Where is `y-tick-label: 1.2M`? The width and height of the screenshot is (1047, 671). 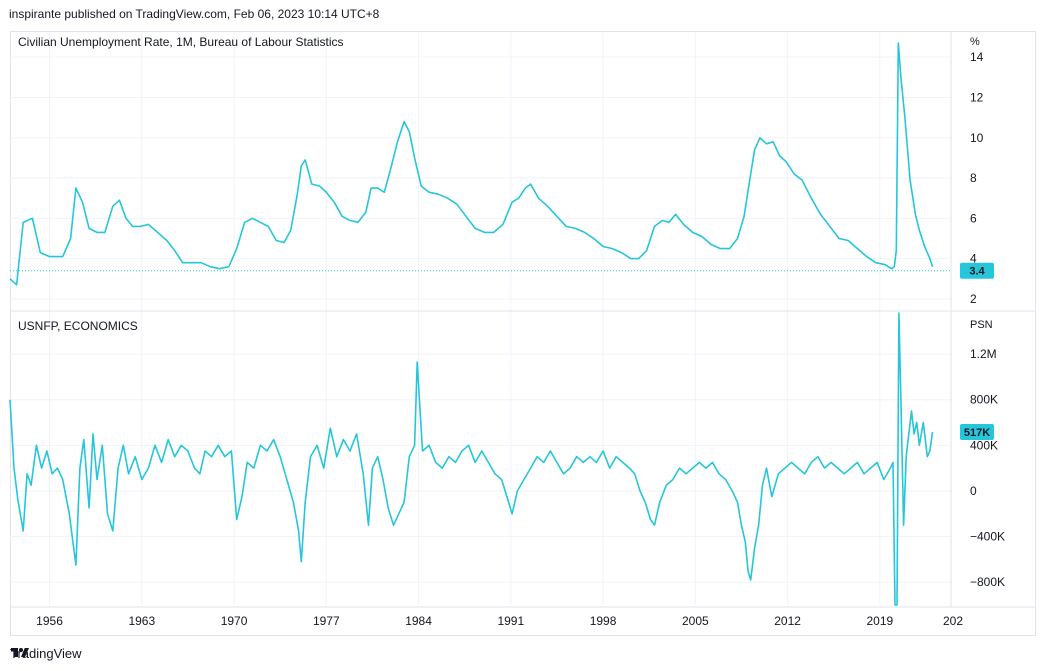
y-tick-label: 1.2M is located at coordinates (983, 354).